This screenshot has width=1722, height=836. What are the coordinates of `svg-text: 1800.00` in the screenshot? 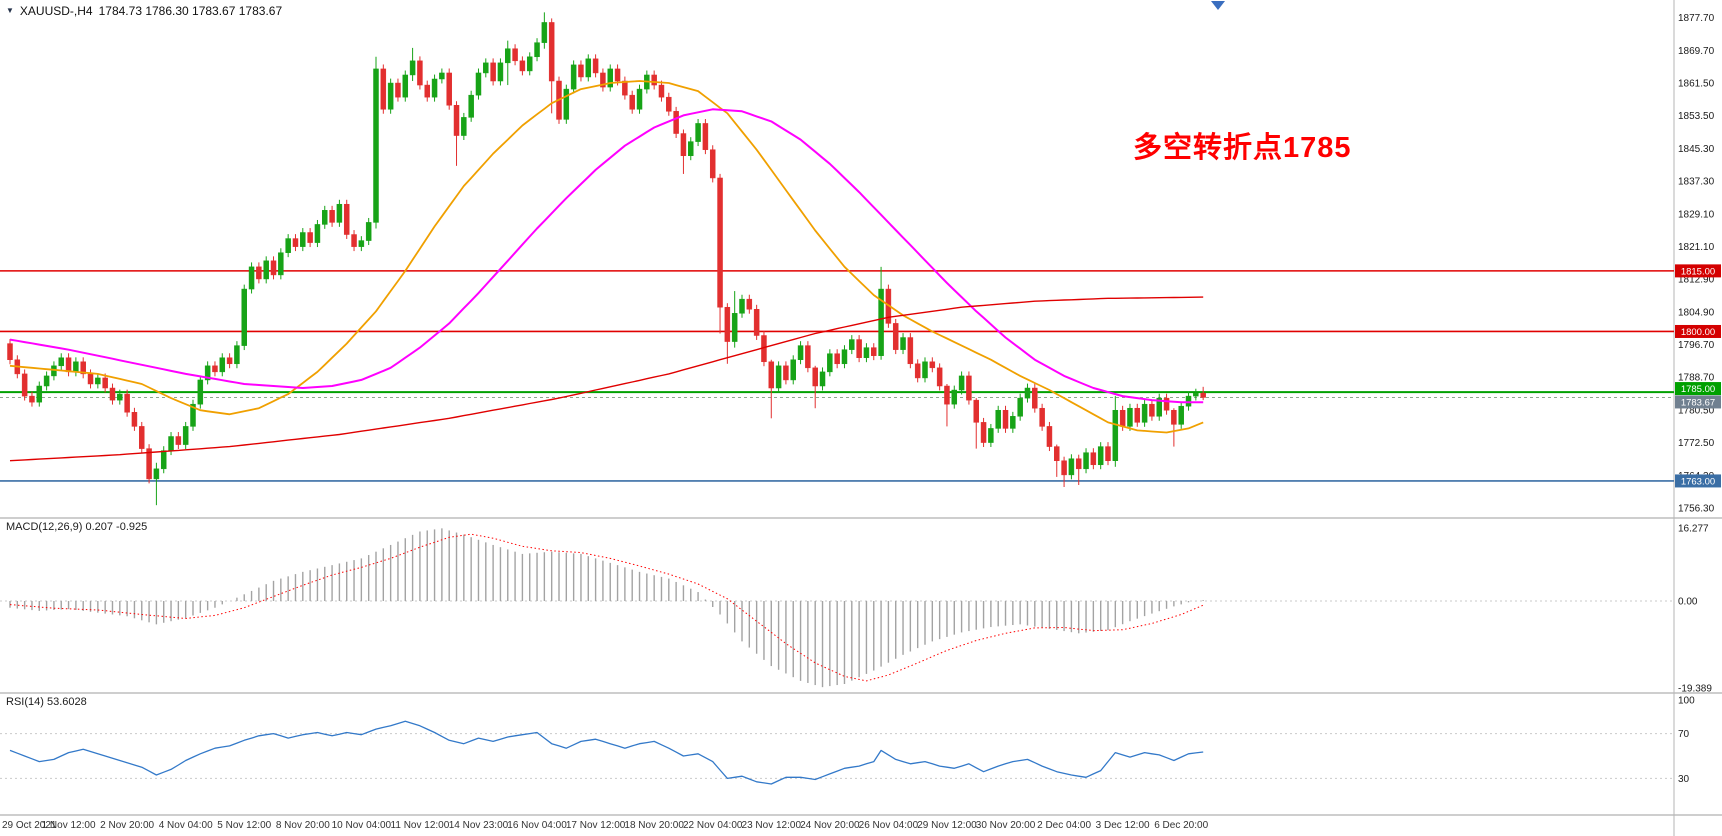 It's located at (1698, 332).